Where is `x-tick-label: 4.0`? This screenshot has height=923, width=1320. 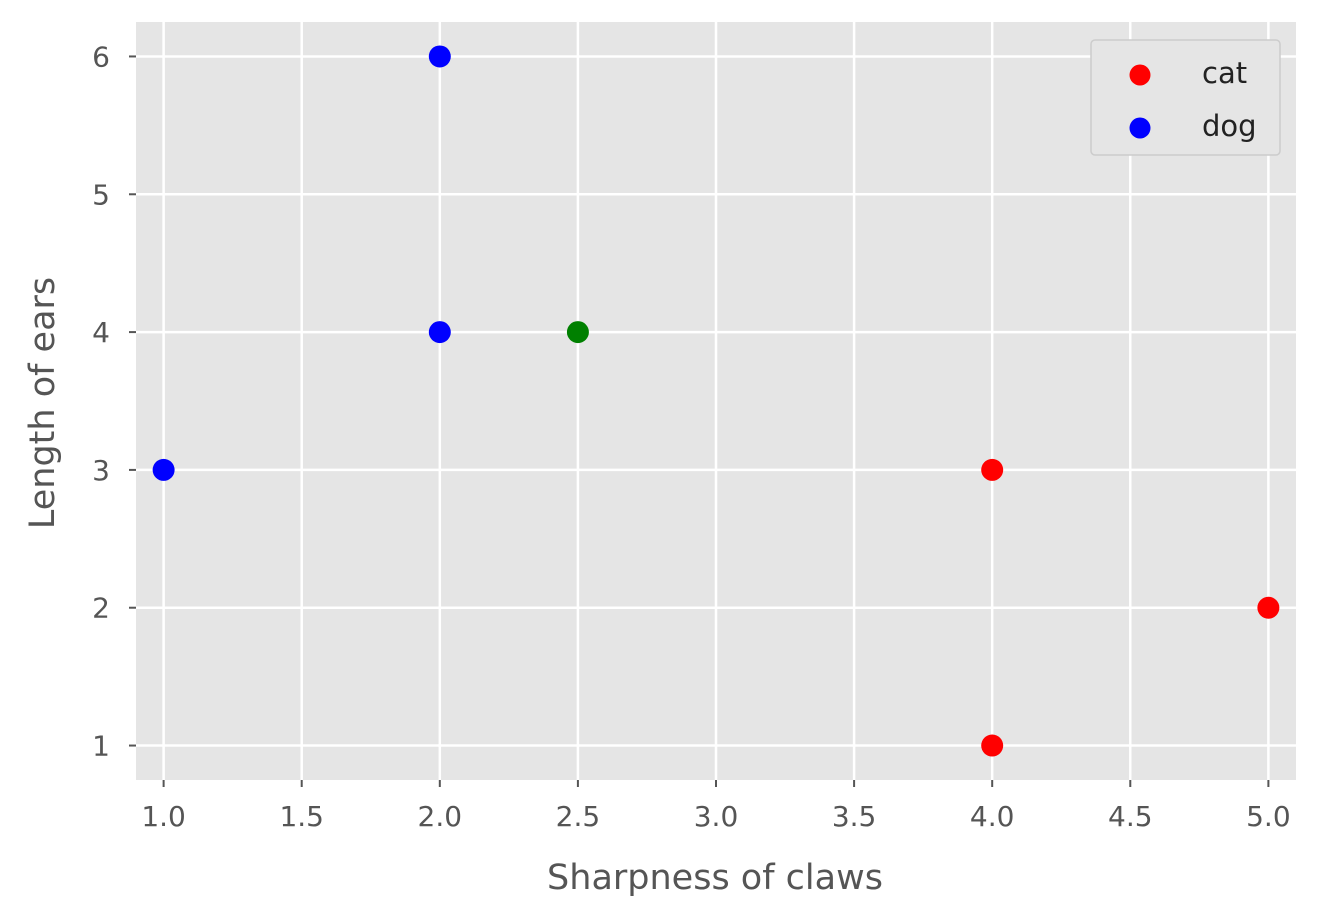
x-tick-label: 4.0 is located at coordinates (992, 816).